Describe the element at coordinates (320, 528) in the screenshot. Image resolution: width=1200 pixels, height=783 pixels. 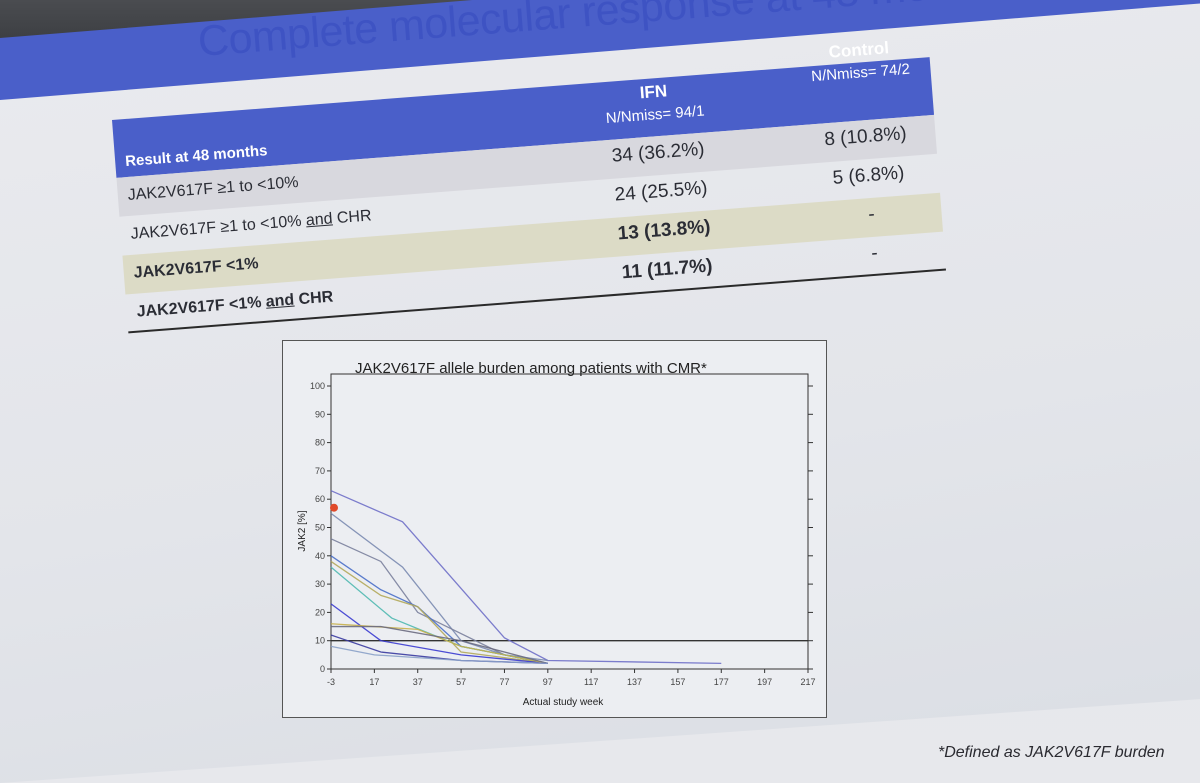
I see `y-tick-label: 50` at that location.